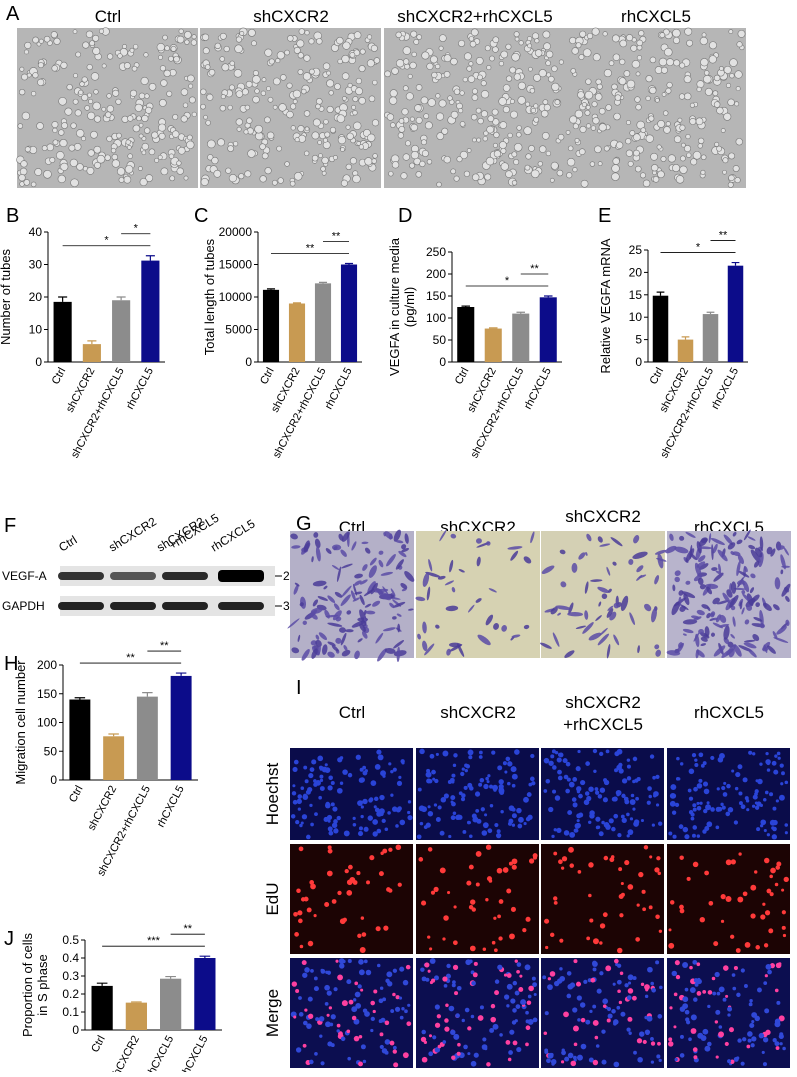 The image size is (797, 1077). Describe the element at coordinates (710, 313) in the screenshot. I see `error-bar` at that location.